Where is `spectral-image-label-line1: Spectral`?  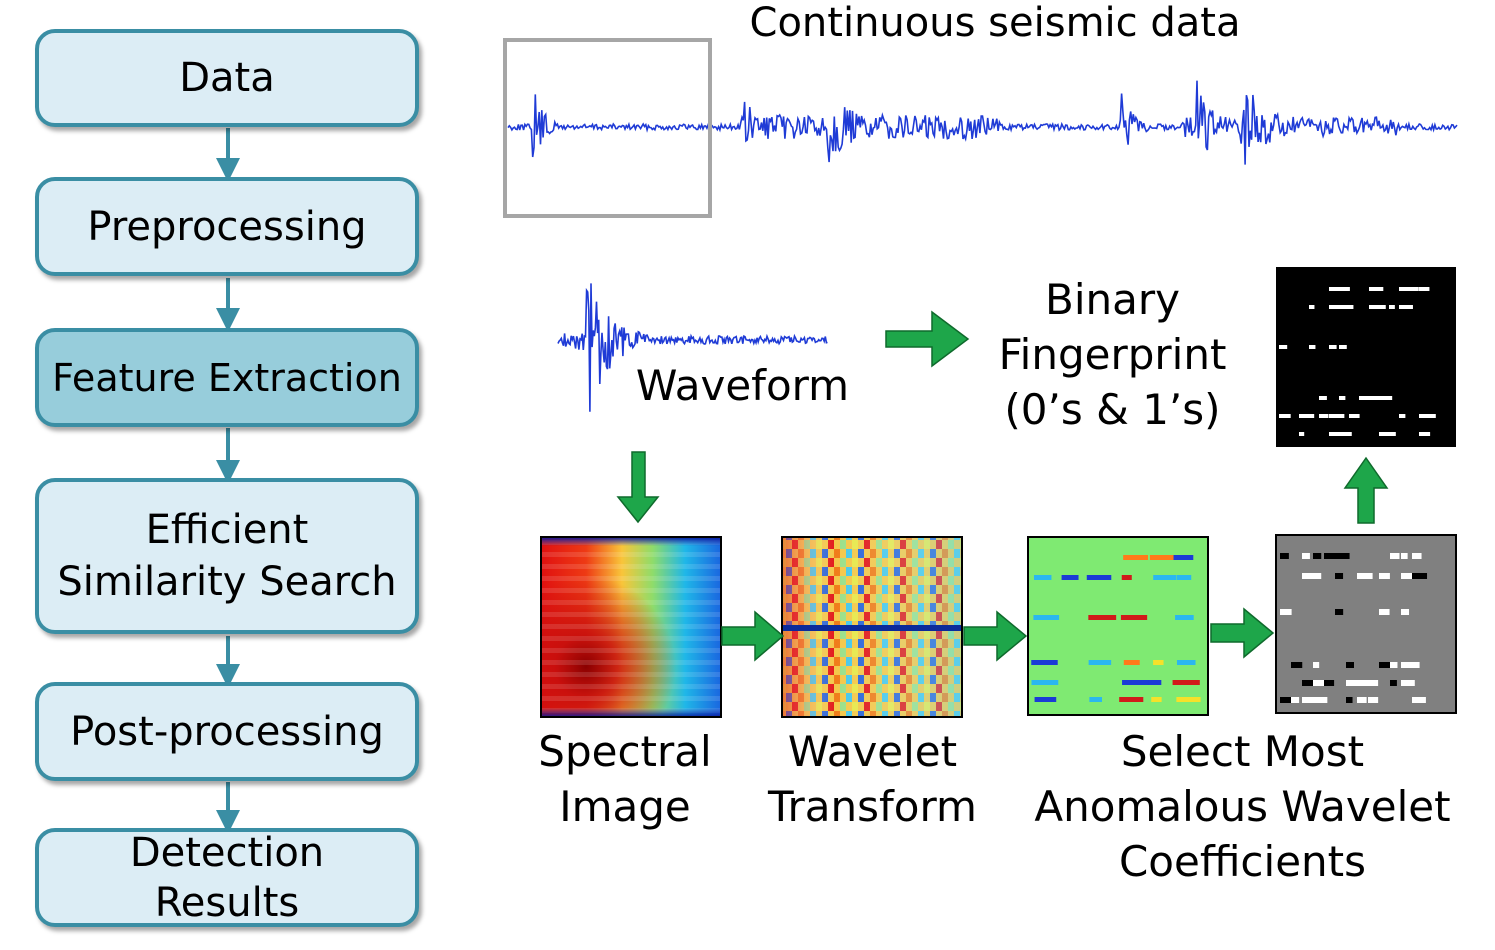
spectral-image-label-line1: Spectral is located at coordinates (625, 751).